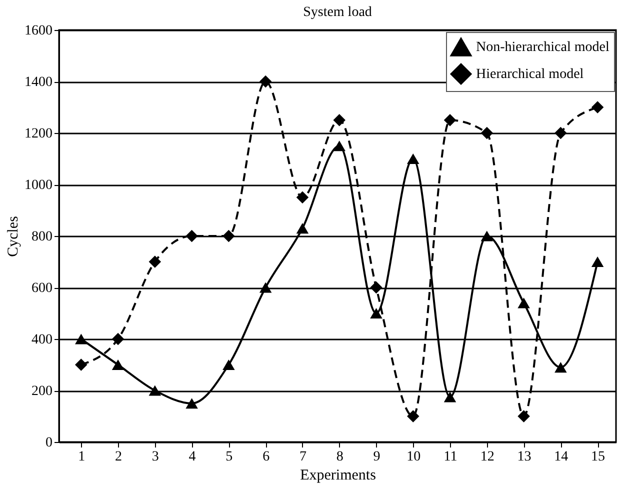 This screenshot has height=487, width=621. What do you see at coordinates (337, 12) in the screenshot?
I see `chart-title: System load` at bounding box center [337, 12].